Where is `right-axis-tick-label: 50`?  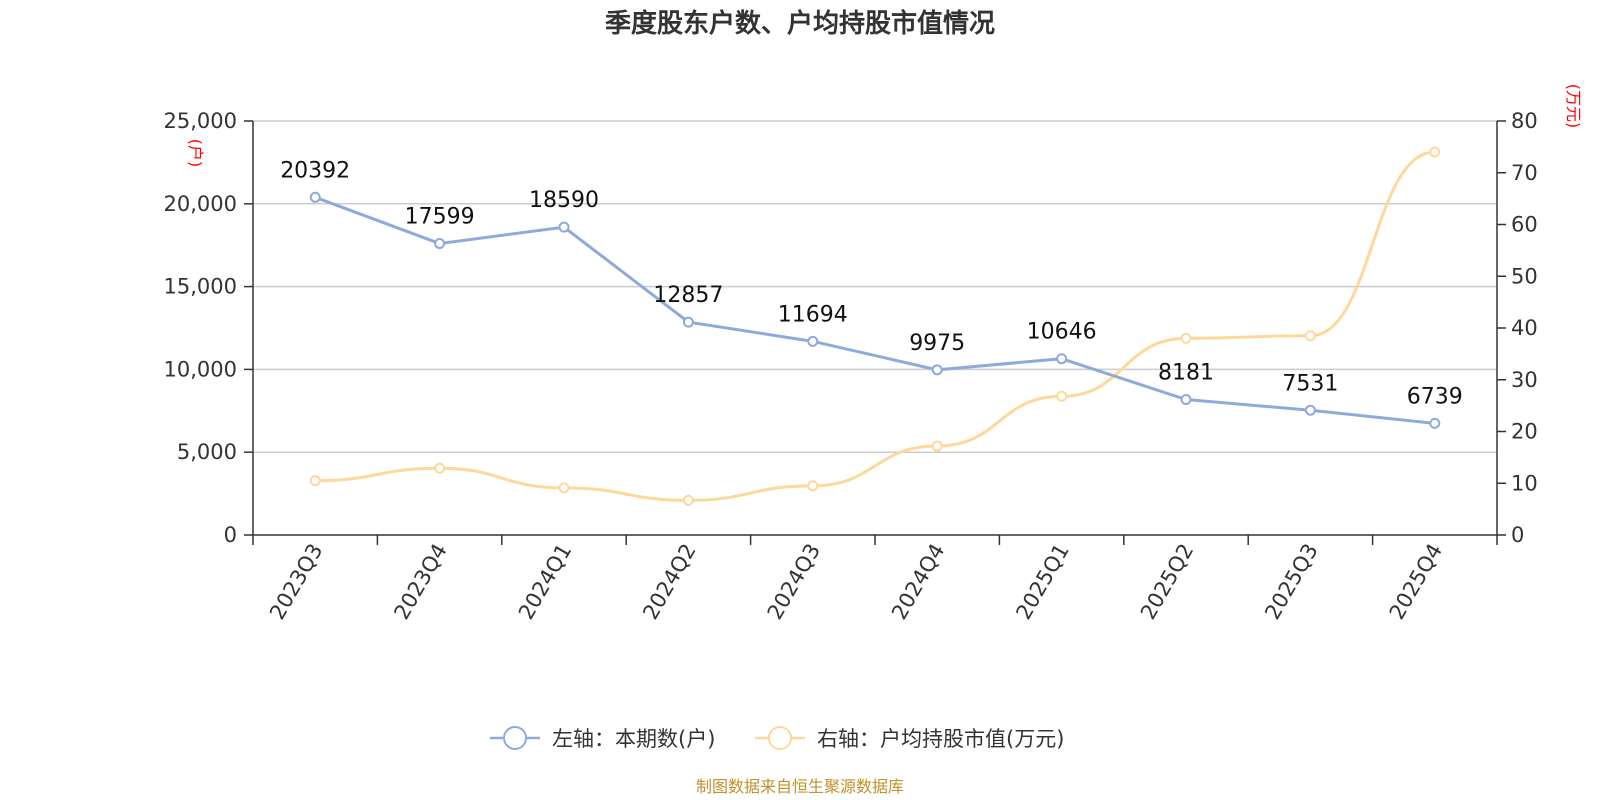
right-axis-tick-label: 50 is located at coordinates (1524, 276).